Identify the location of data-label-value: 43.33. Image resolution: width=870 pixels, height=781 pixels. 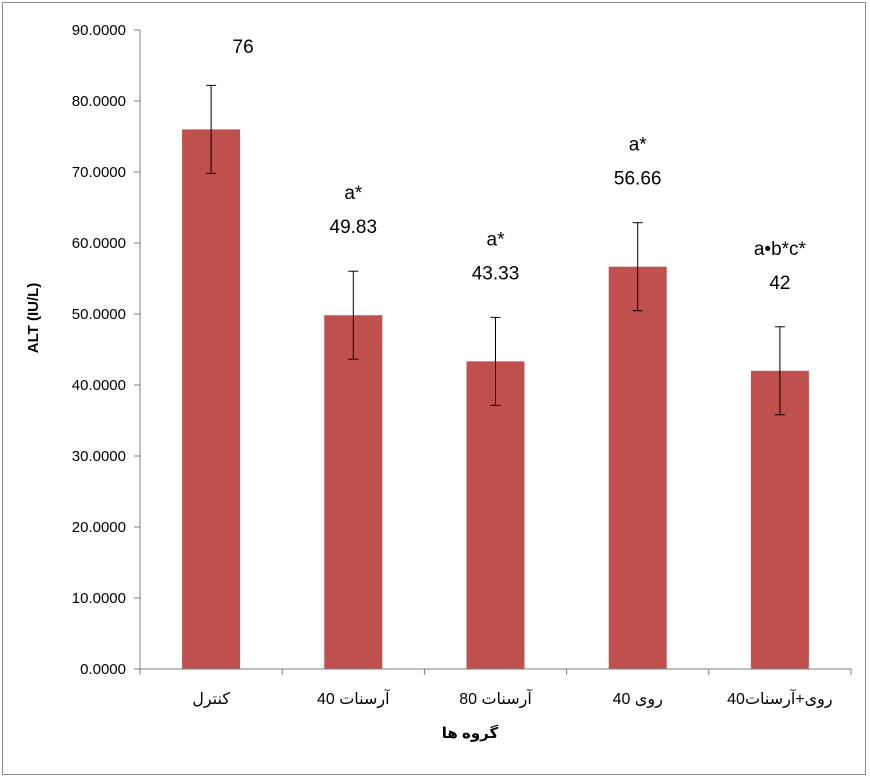
(496, 273).